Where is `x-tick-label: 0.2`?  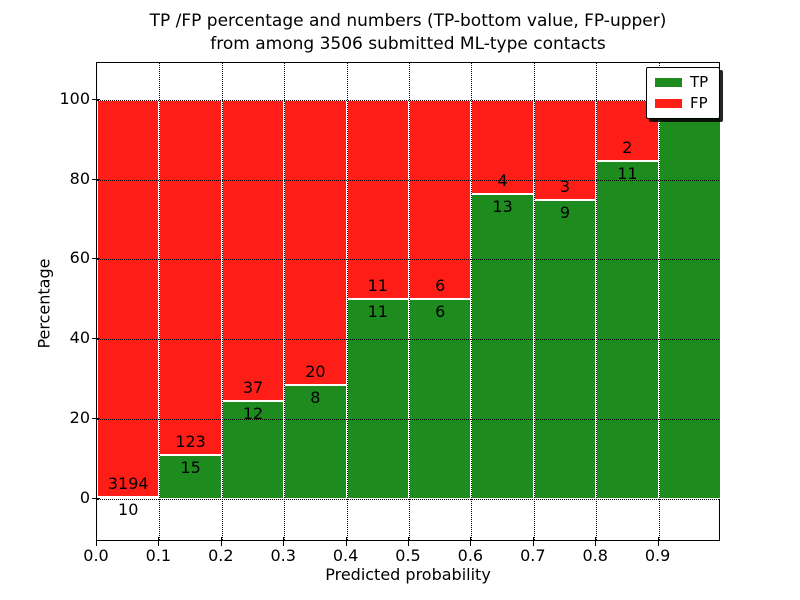
x-tick-label: 0.2 is located at coordinates (221, 555).